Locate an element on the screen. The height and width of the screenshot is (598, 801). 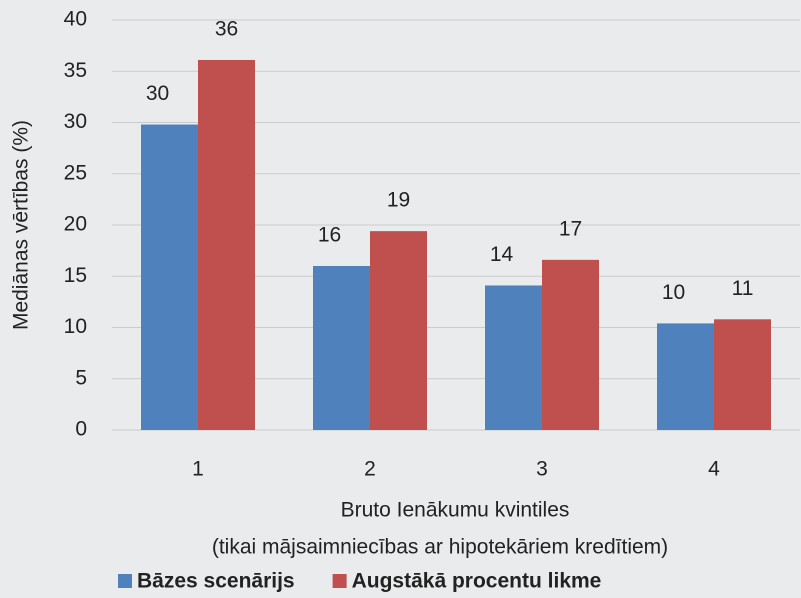
legend-label: Augstākā procentu likme is located at coordinates (477, 581).